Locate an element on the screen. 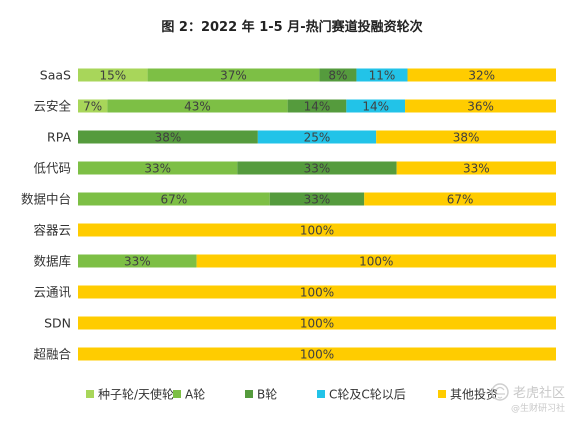 The width and height of the screenshot is (584, 421). category-label: SaaS is located at coordinates (55, 75).